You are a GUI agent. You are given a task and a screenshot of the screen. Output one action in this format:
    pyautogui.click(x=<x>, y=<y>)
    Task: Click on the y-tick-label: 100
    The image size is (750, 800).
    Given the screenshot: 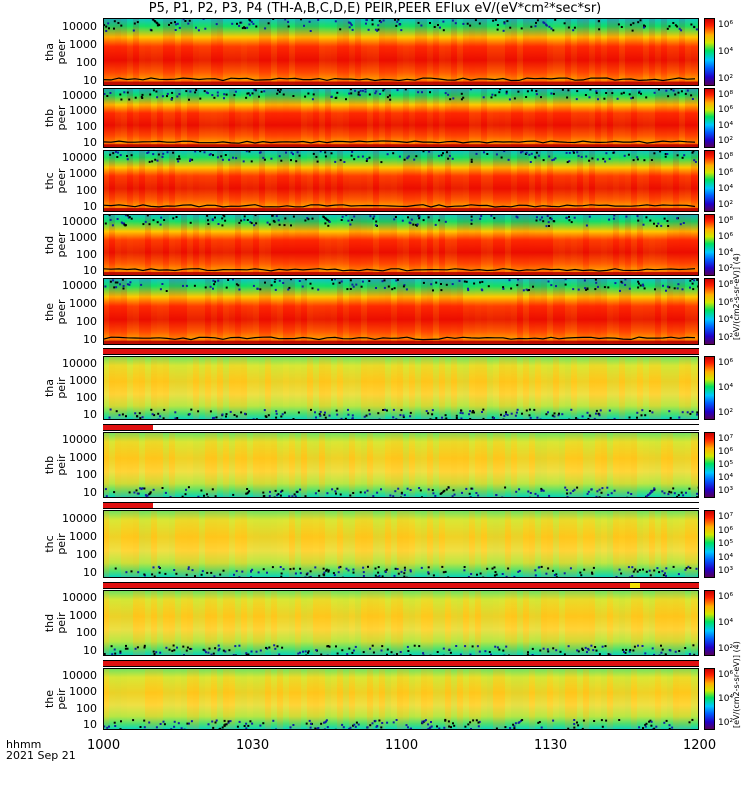 What is the action you would take?
    pyautogui.click(x=86, y=321)
    